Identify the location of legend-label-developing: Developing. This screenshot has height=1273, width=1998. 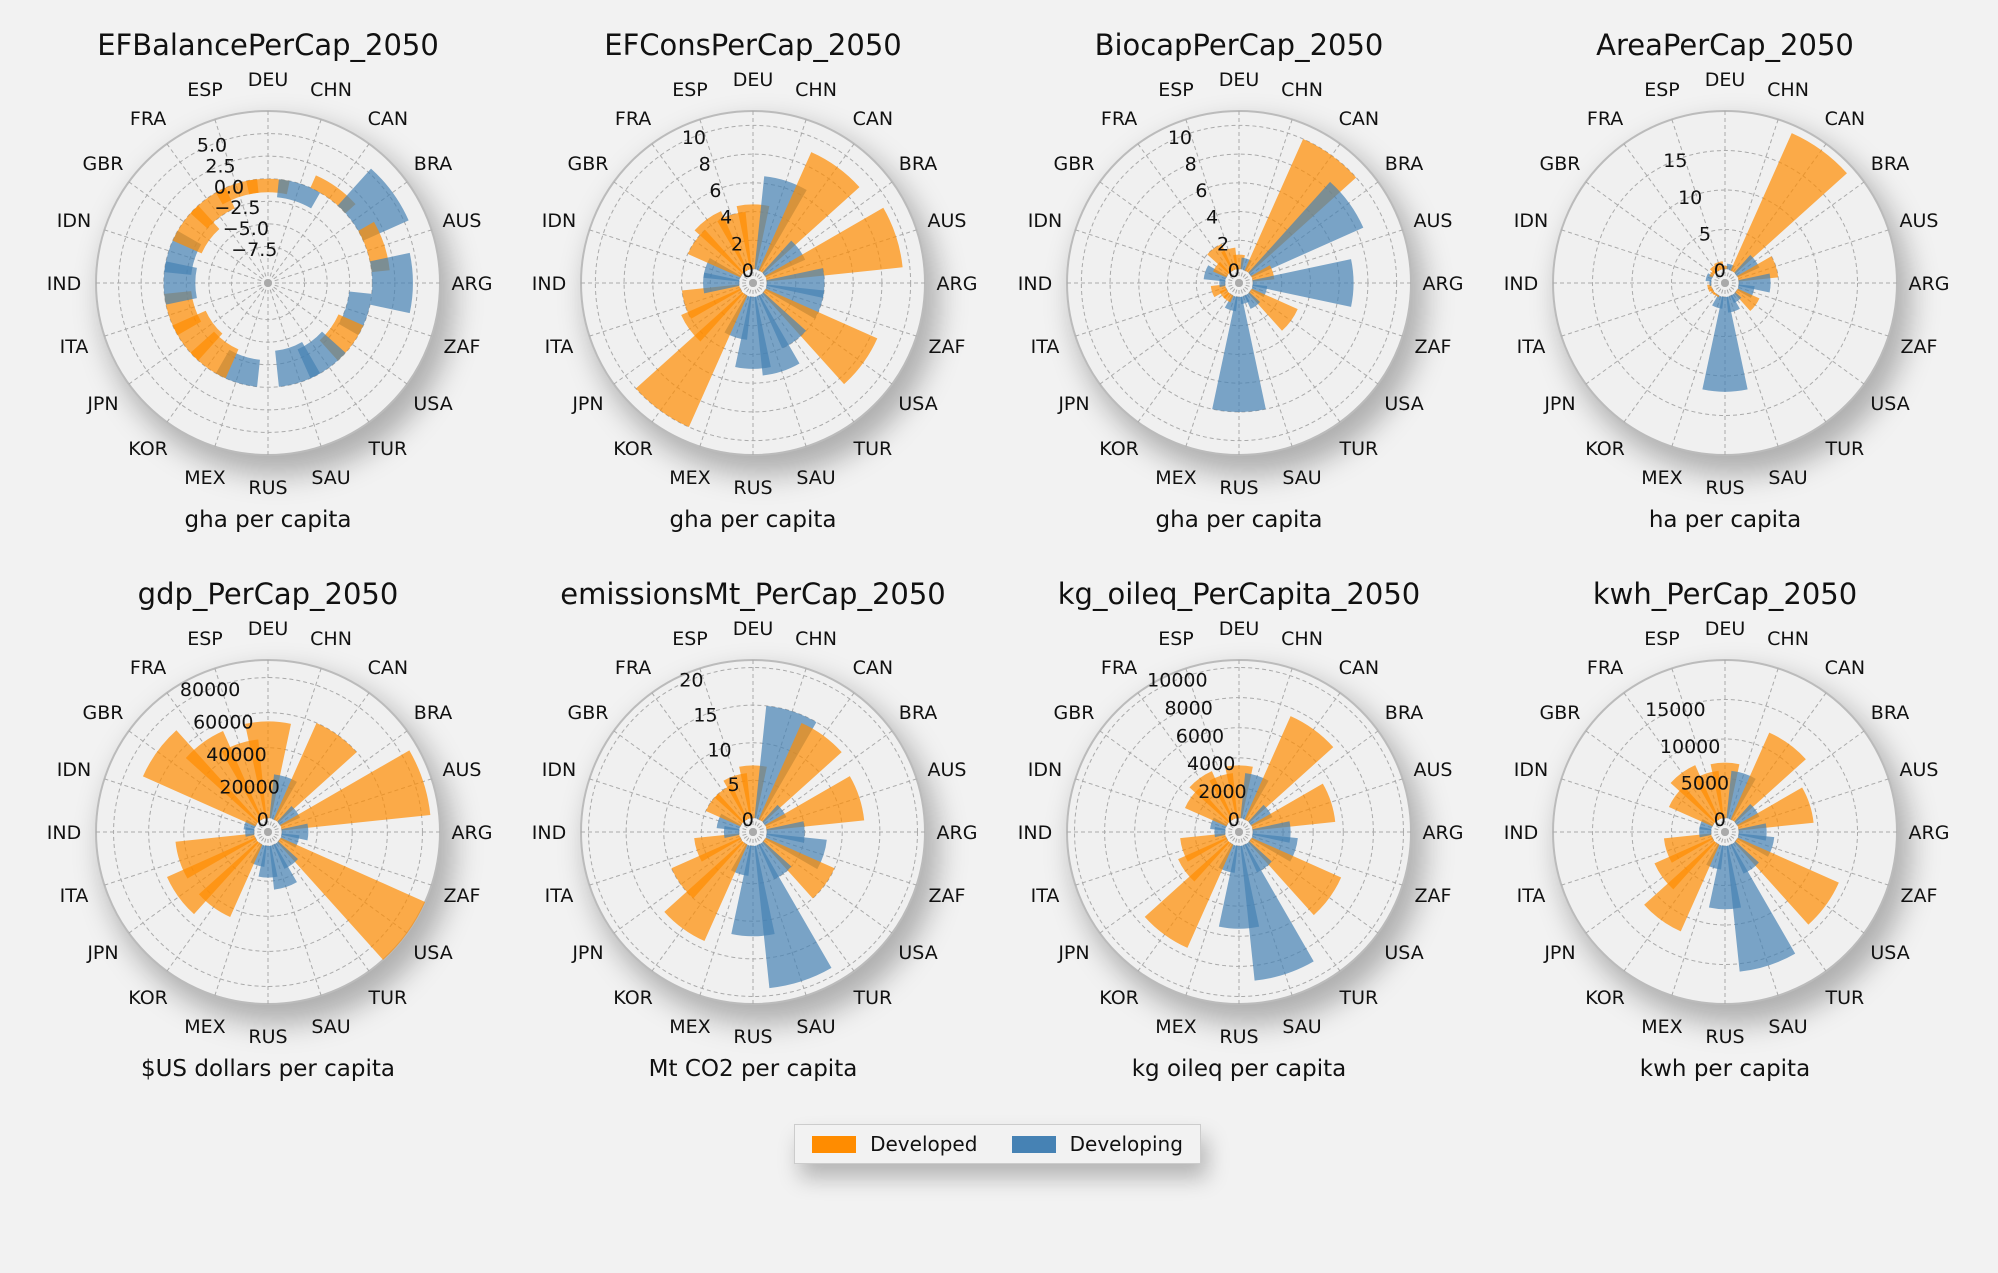
(1126, 1144).